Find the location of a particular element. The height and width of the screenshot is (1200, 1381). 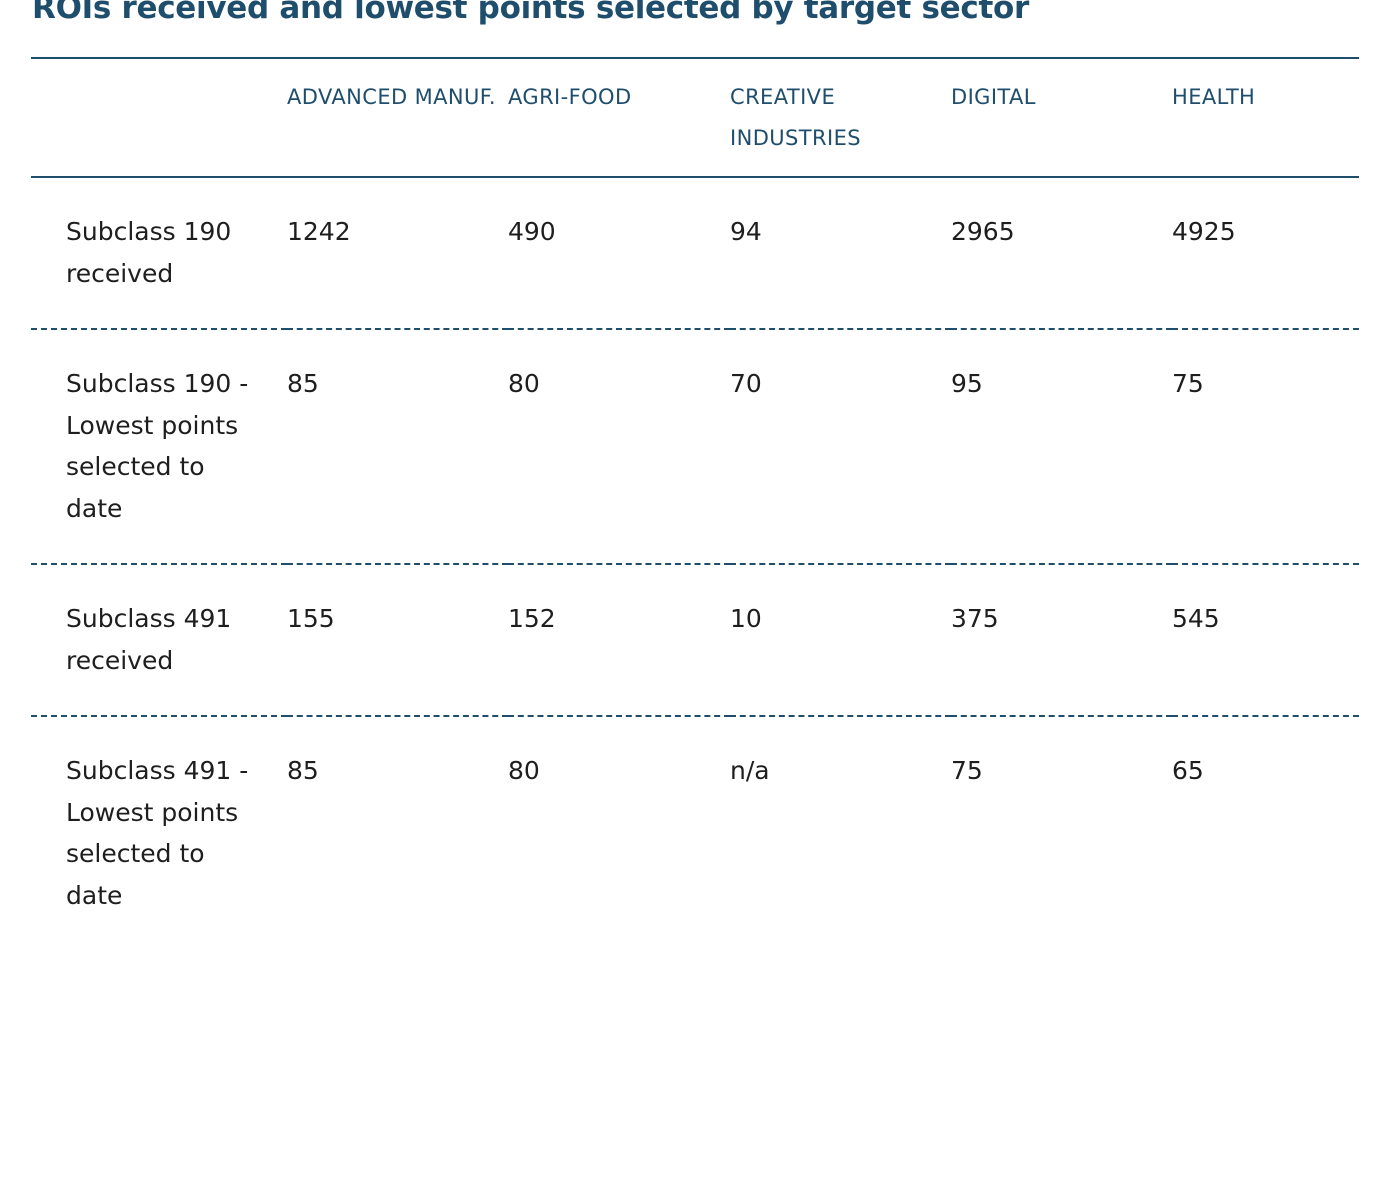

row-label: Subclass 190 received is located at coordinates (149, 252).